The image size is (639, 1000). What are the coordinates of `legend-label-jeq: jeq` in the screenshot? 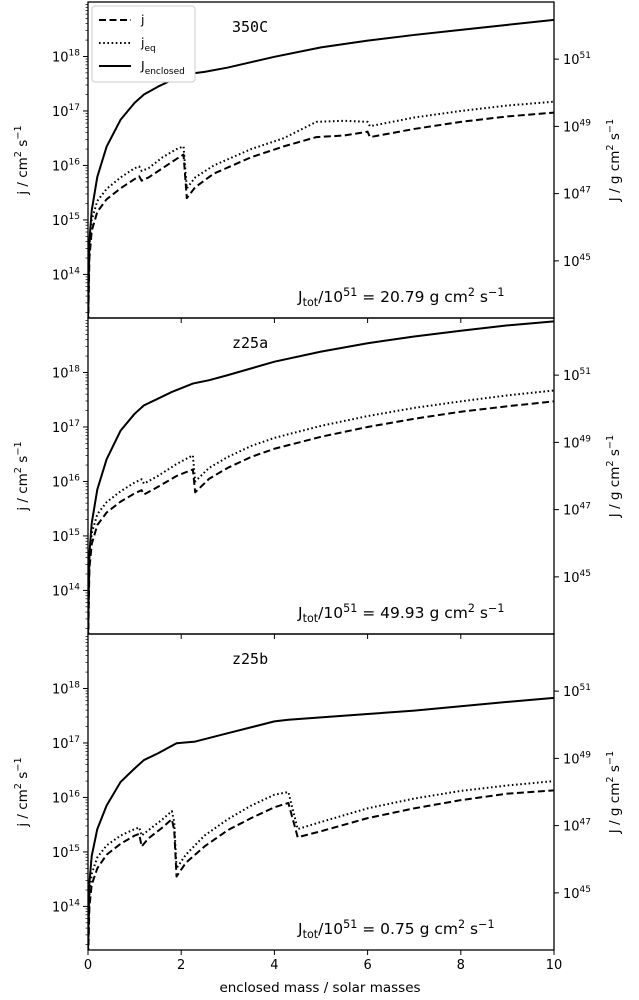 It's located at (148, 44).